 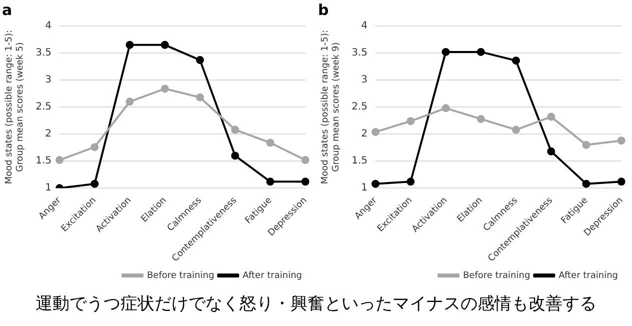 I want to click on y-axis-title: Mood states (possible range: 1-5): Group mean scores (week 5), so click(x=15, y=107).